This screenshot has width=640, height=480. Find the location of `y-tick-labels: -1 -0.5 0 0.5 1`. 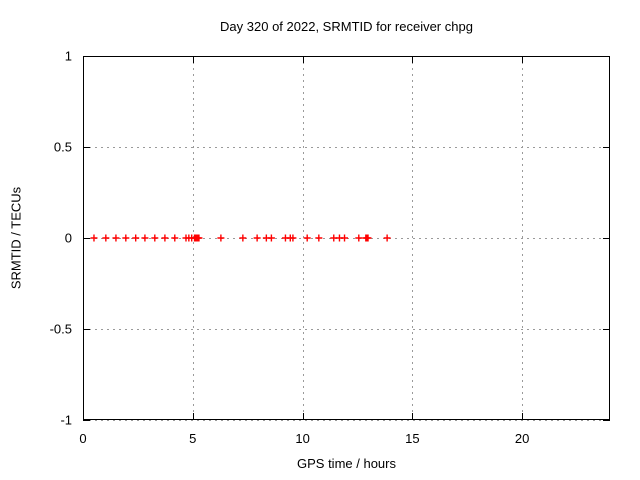

y-tick-labels: -1 -0.5 0 0.5 1 is located at coordinates (61, 238).